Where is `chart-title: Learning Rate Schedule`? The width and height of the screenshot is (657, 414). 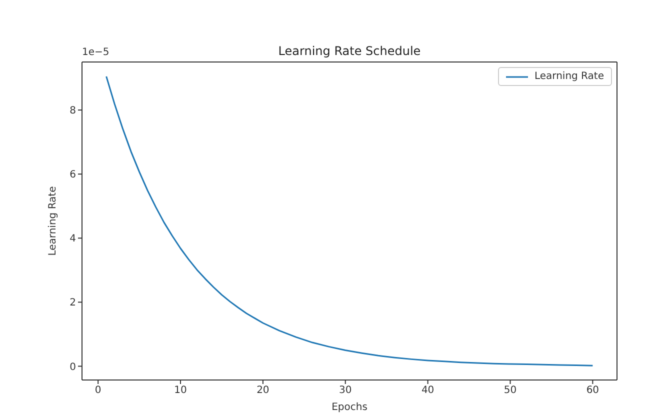
chart-title: Learning Rate Schedule is located at coordinates (349, 51).